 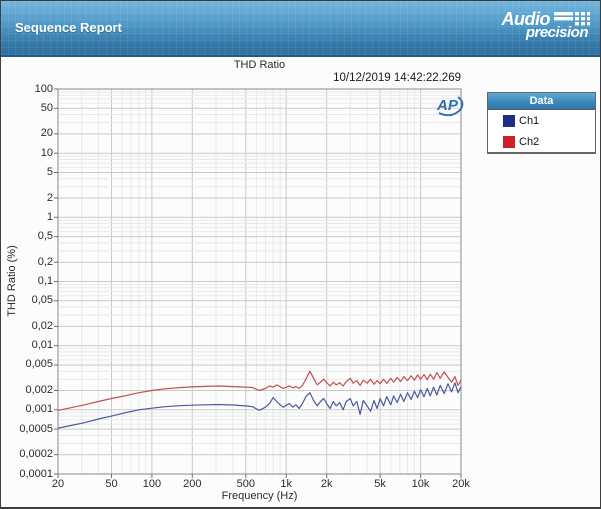 What do you see at coordinates (68, 27) in the screenshot?
I see `page-title: Sequence Report` at bounding box center [68, 27].